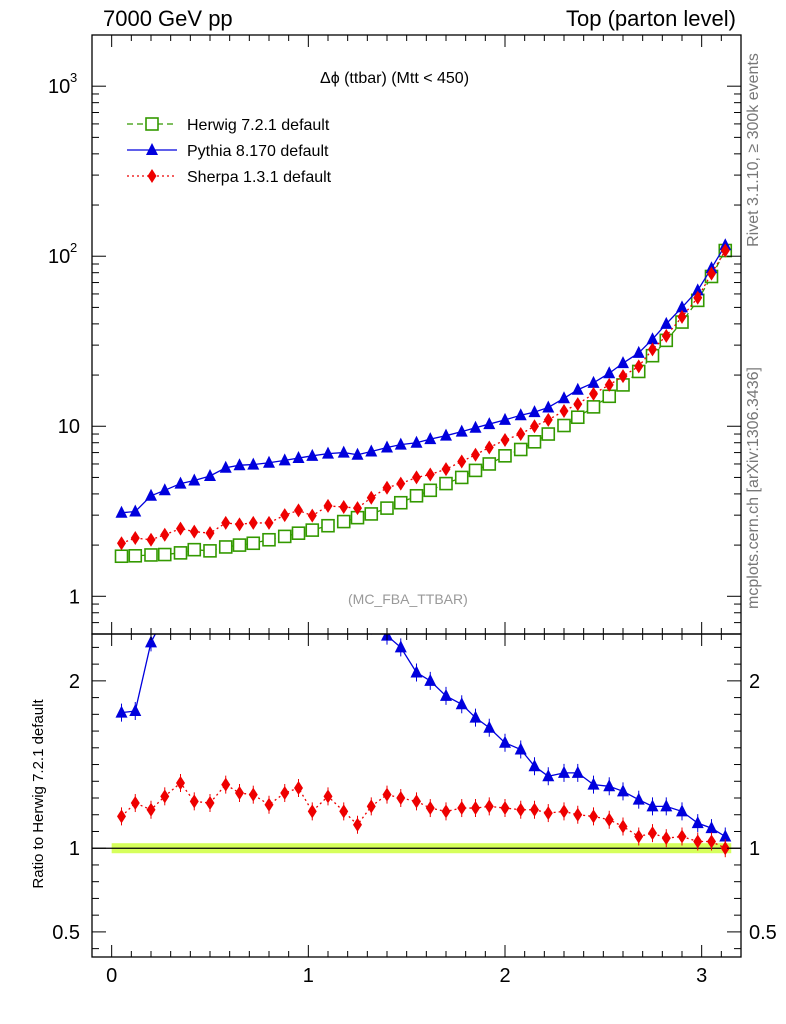  I want to click on observable-title: Δϕ (ttbar) (Mtt < 450), so click(395, 78).